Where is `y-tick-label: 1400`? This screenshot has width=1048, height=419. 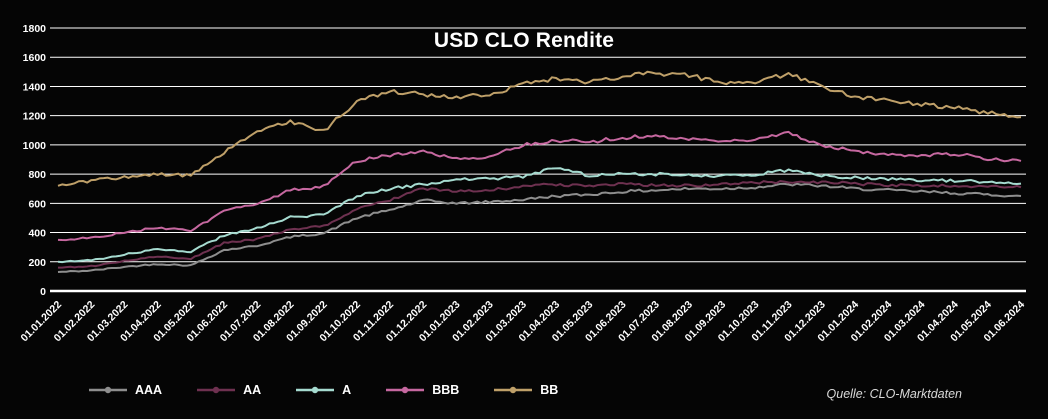
y-tick-label: 1400 is located at coordinates (35, 87).